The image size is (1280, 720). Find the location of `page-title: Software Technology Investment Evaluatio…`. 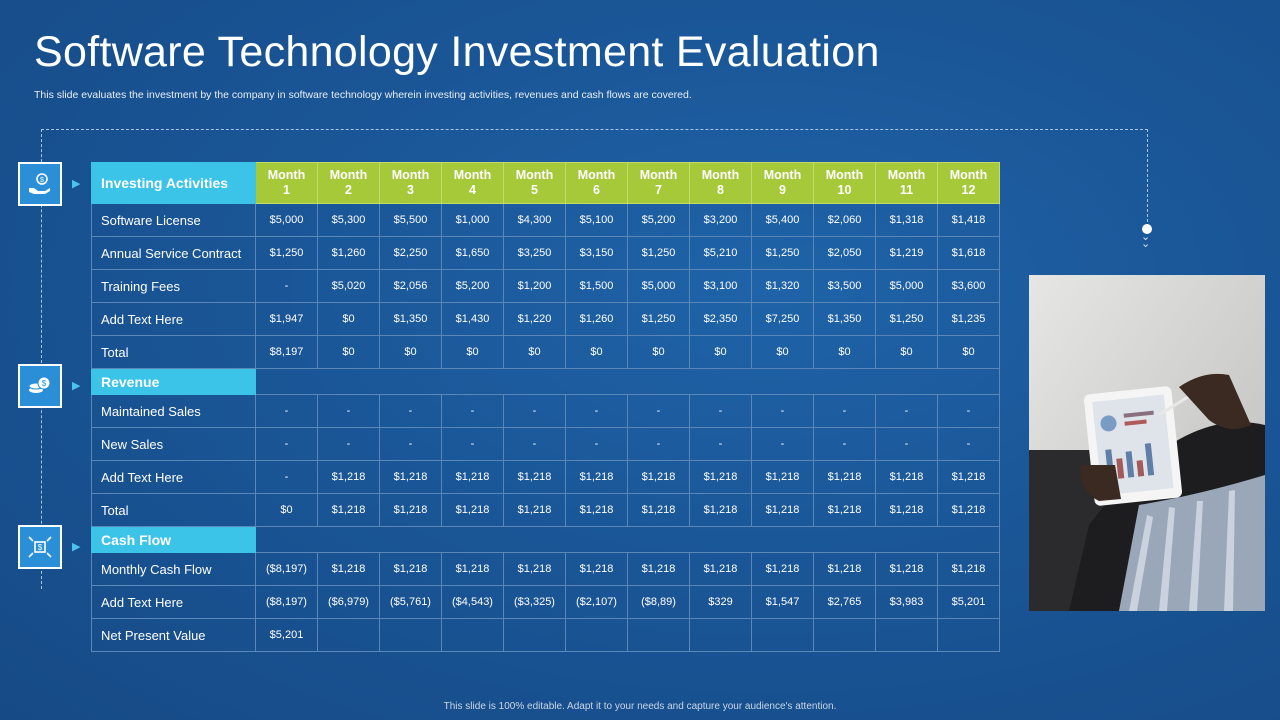

page-title: Software Technology Investment Evaluatio… is located at coordinates (457, 52).